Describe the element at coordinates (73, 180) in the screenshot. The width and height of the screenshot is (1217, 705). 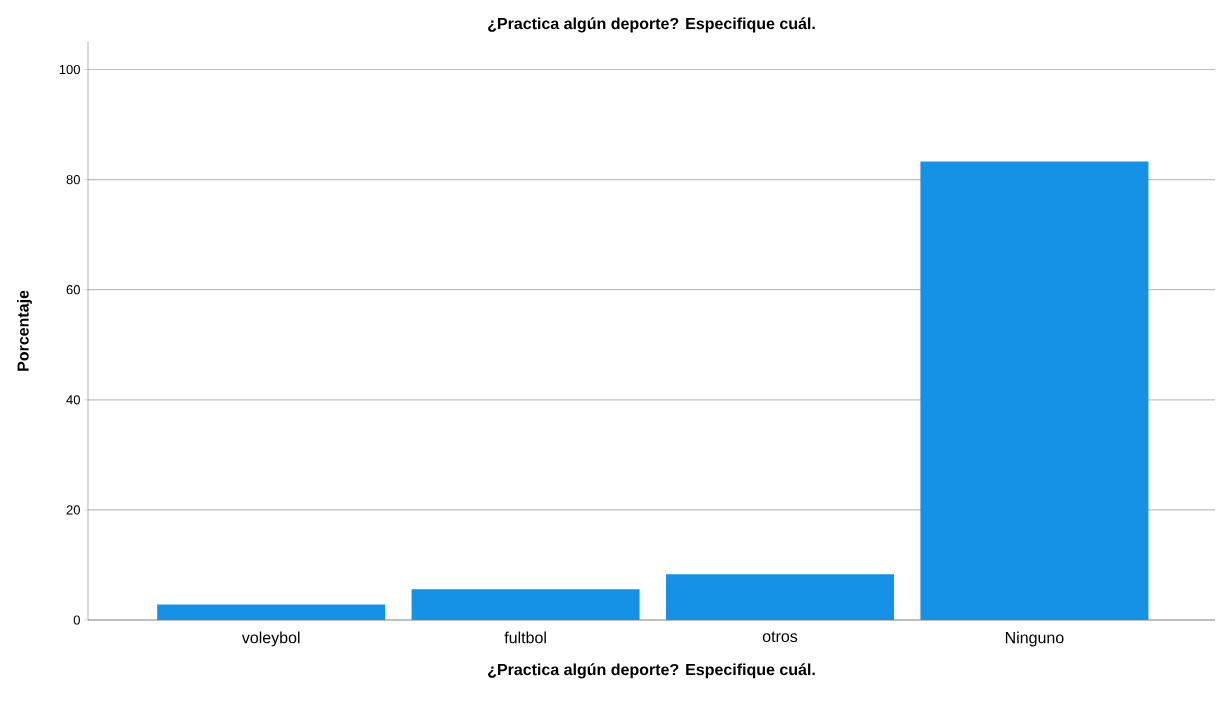
I see `y-tick-label: 80` at that location.